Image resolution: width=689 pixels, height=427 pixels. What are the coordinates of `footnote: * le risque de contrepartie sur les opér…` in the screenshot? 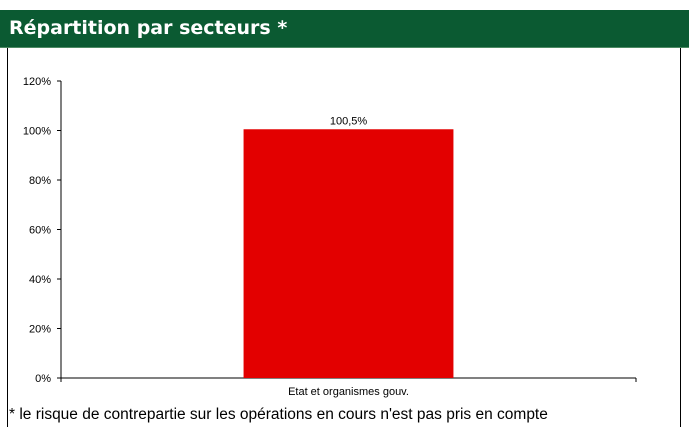 It's located at (278, 414).